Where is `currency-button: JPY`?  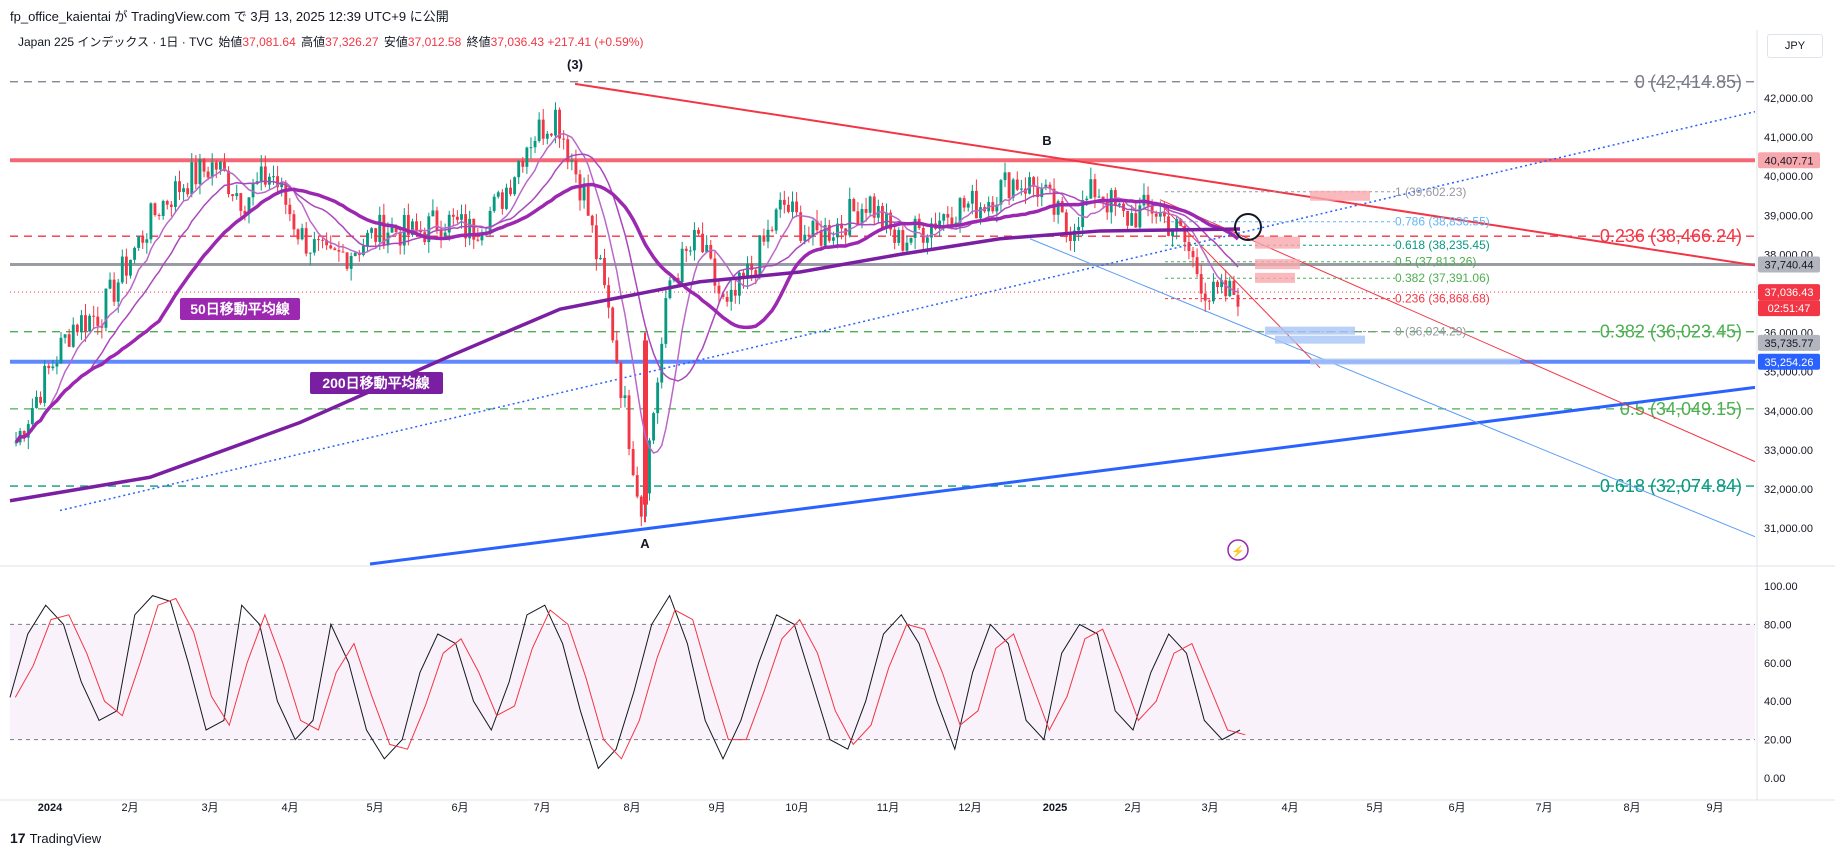 currency-button: JPY is located at coordinates (1795, 46).